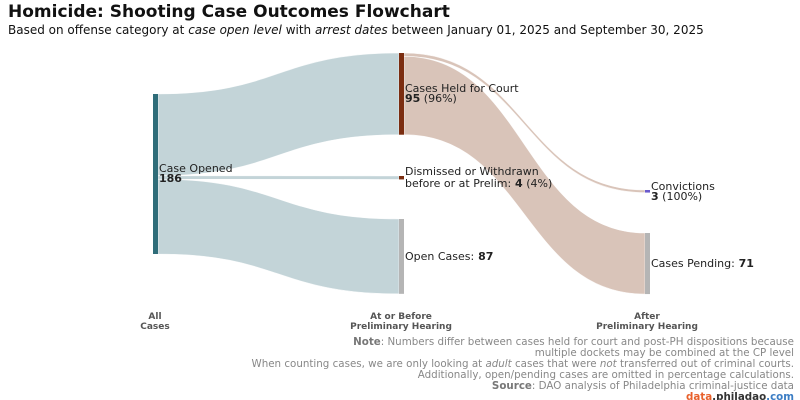 This screenshot has height=400, width=800. What do you see at coordinates (401, 322) in the screenshot?
I see `stage-label: At or Before Preliminary Hearing` at bounding box center [401, 322].